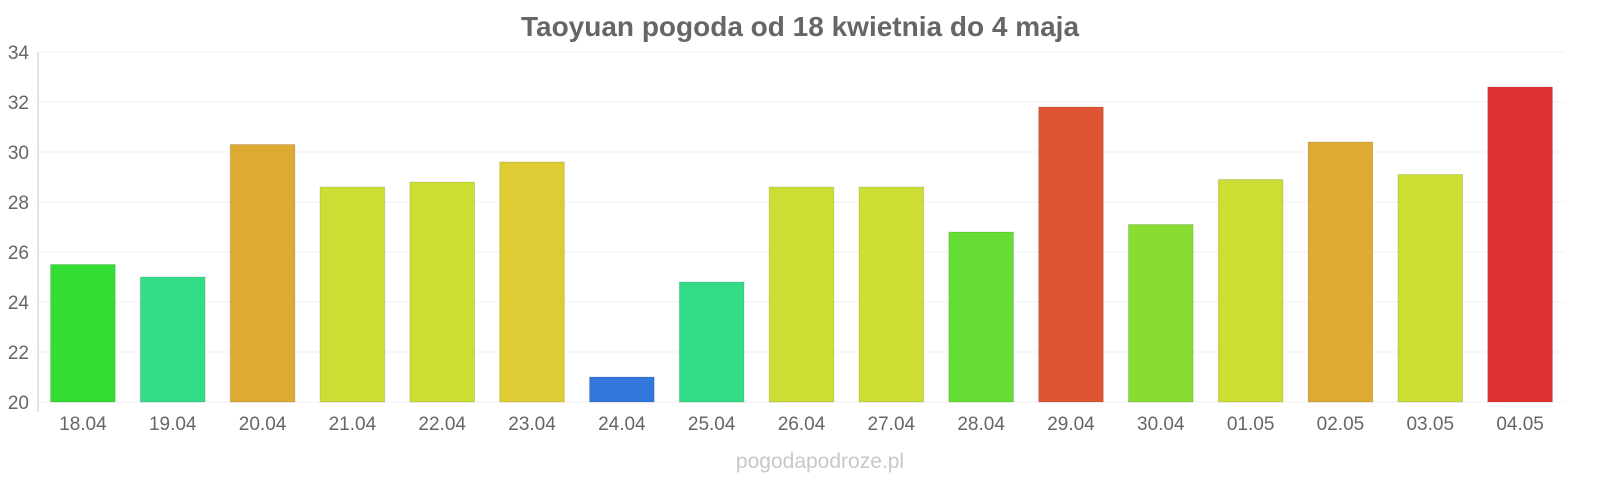 This screenshot has width=1600, height=480. Describe the element at coordinates (800, 26) in the screenshot. I see `chart-title: Taoyuan pogoda od 18 kwietnia do 4 maja` at that location.